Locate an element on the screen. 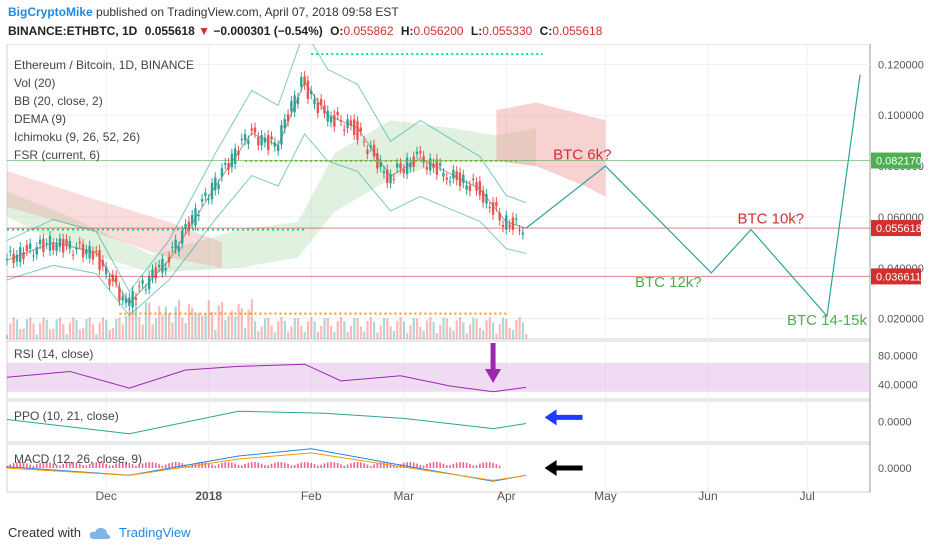  ichimoku-cloud-red is located at coordinates (551, 149).